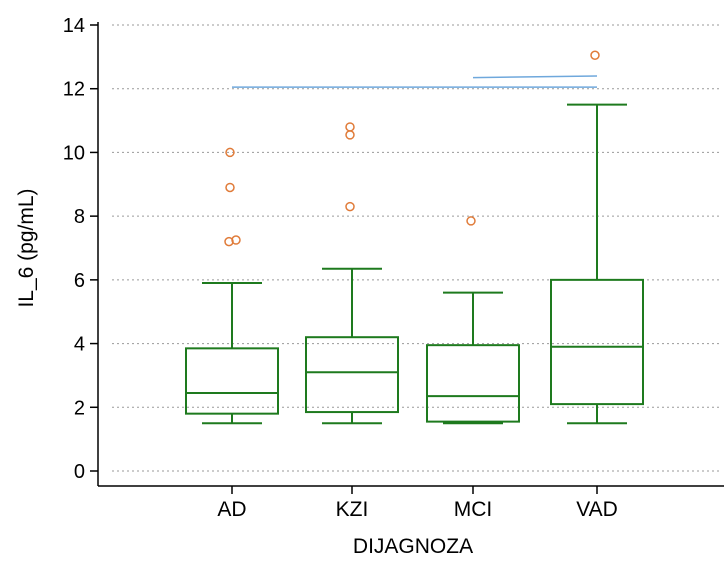 This screenshot has height=561, width=724. Describe the element at coordinates (74, 90) in the screenshot. I see `y-tick-label: 12` at that location.